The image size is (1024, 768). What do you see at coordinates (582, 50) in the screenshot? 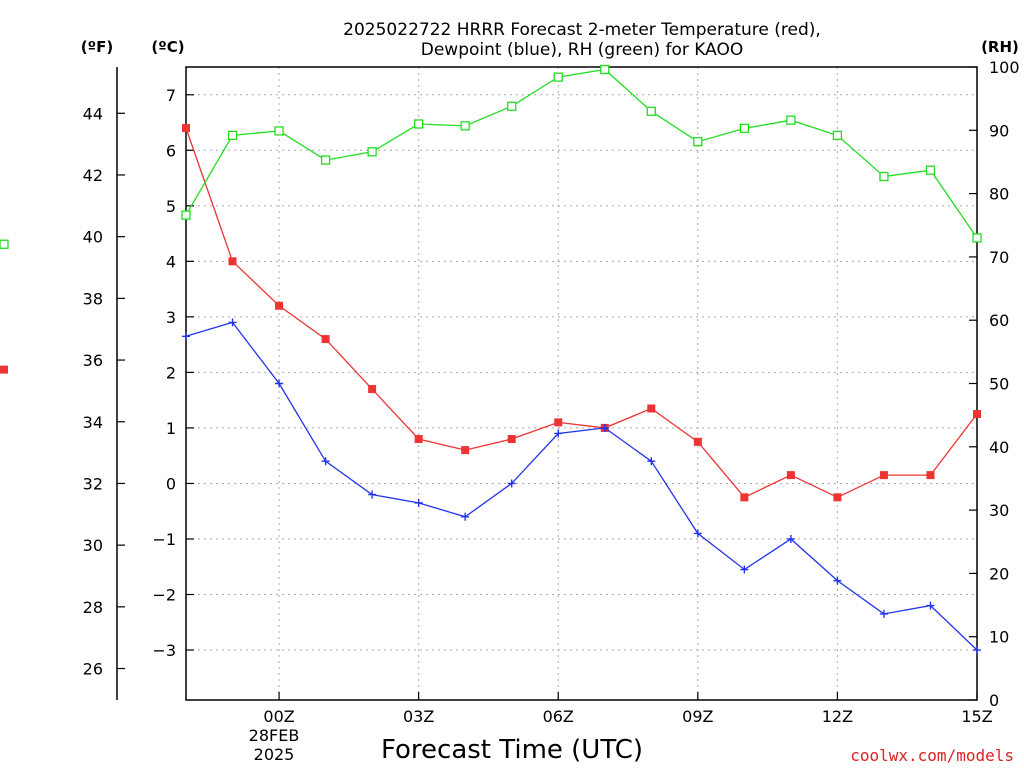
I see `chart-title-line2: Dewpoint (blue), RH (green) for KAOO` at bounding box center [582, 50].